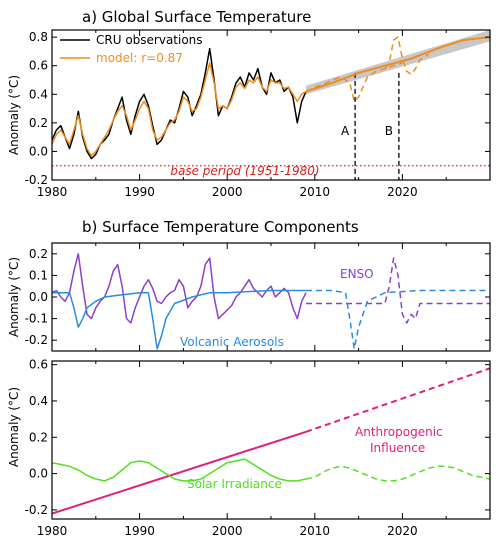 The height and width of the screenshot is (538, 500). Describe the element at coordinates (14, 427) in the screenshot. I see `panel-b-lower-y-axis-label: Anomaly (°C)` at that location.